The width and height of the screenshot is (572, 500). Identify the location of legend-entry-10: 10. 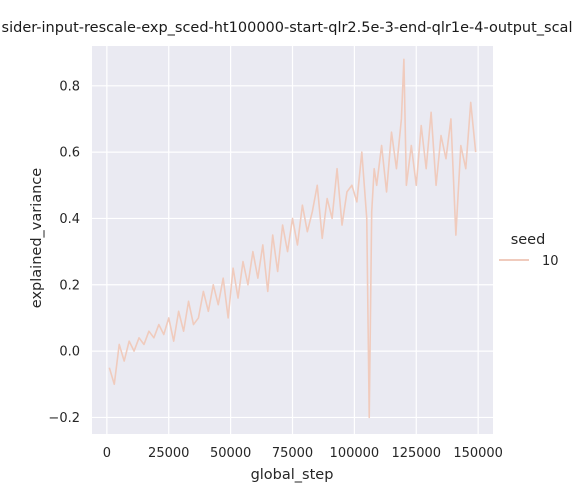
(550, 261).